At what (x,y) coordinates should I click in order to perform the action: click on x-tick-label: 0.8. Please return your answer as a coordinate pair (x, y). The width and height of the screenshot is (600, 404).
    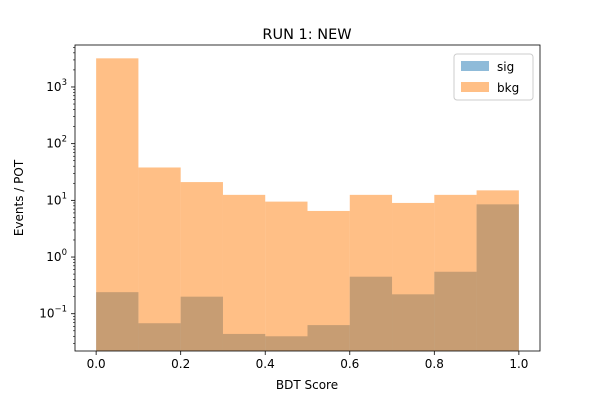
    Looking at the image, I should click on (434, 364).